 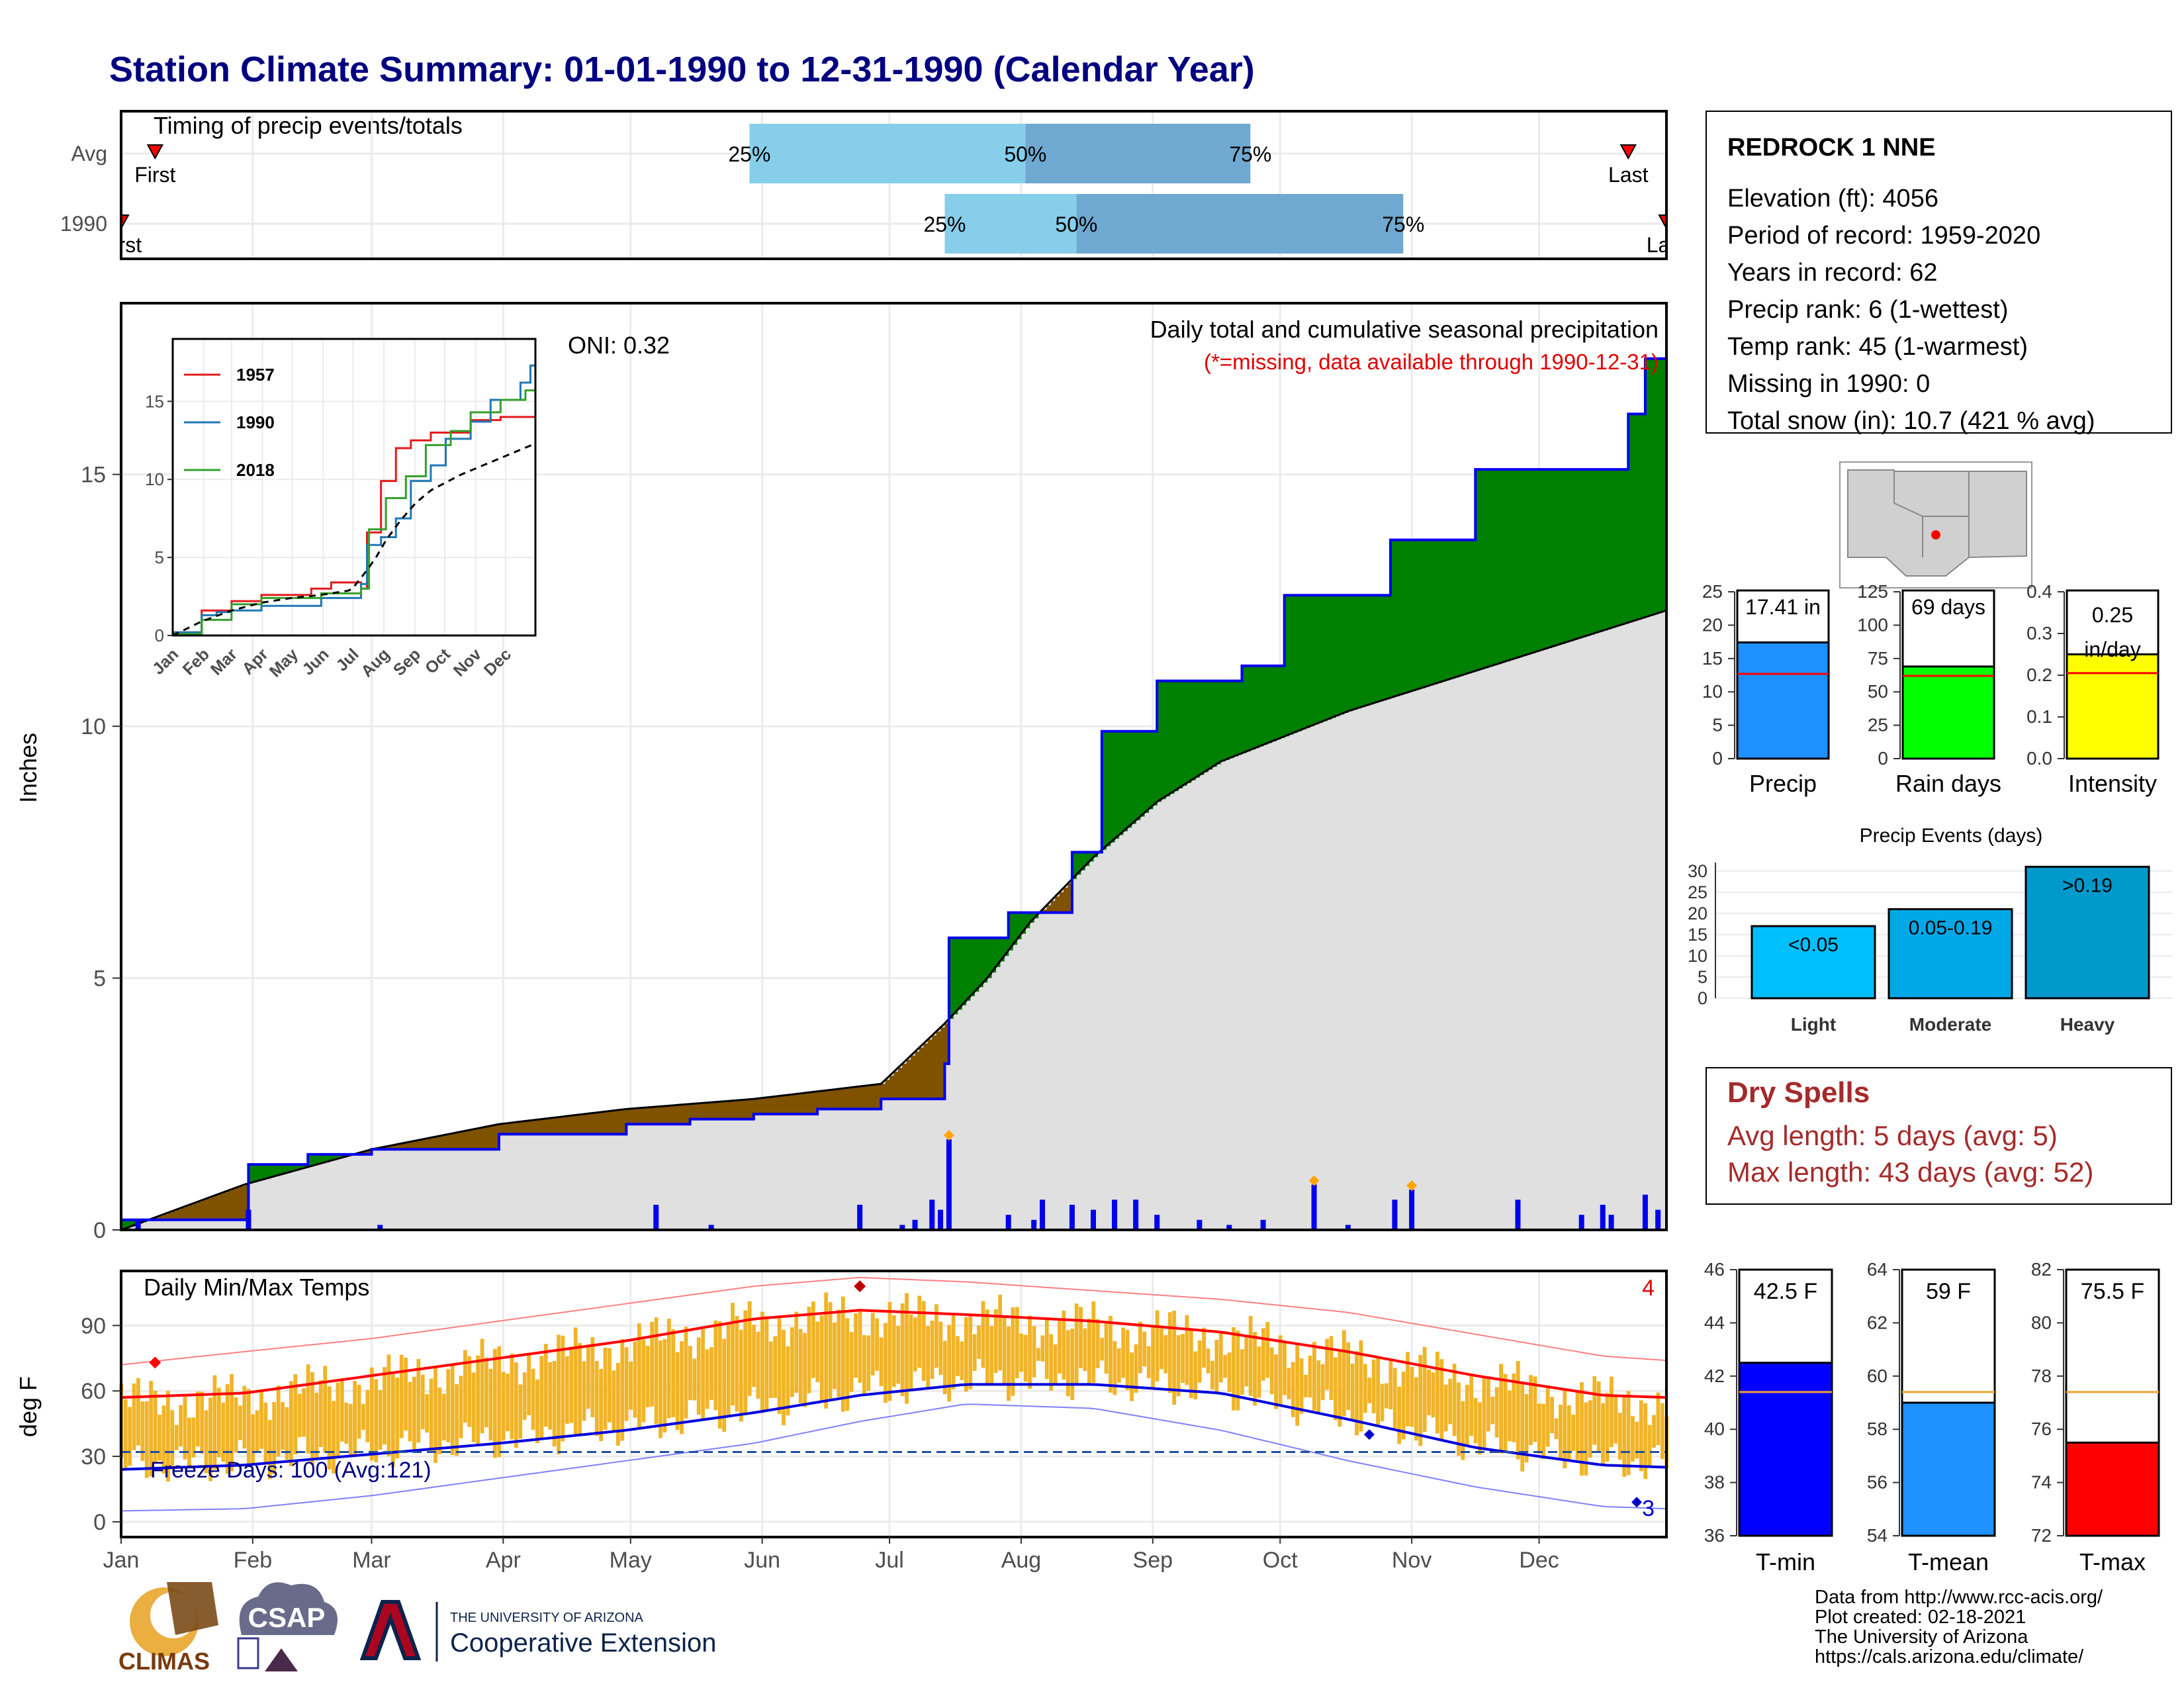 What do you see at coordinates (1877, 347) in the screenshot?
I see `station-info-line: Temp rank: 45 (1-warmest)` at bounding box center [1877, 347].